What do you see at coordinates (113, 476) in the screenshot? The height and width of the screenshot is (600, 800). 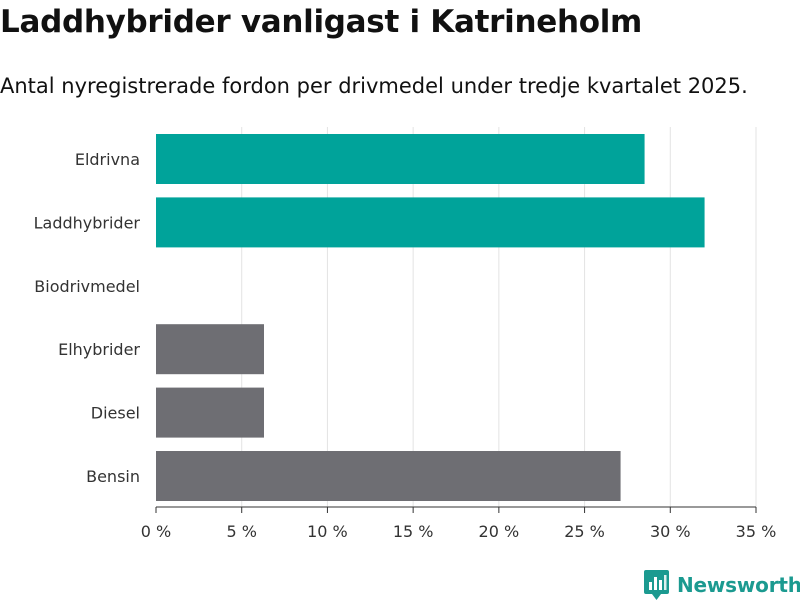 I see `category-label: Bensin` at bounding box center [113, 476].